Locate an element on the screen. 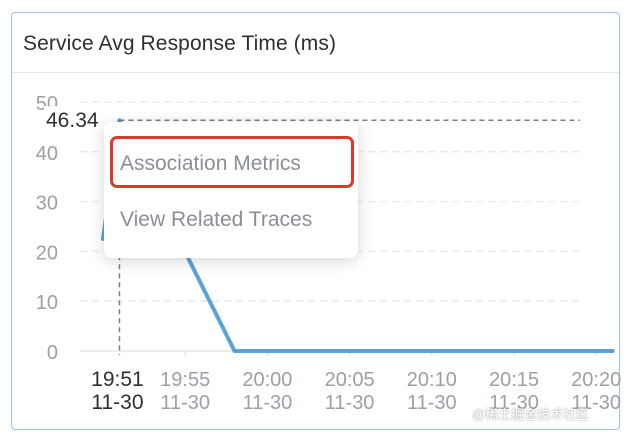  y-tick-label: 30 is located at coordinates (47, 204).